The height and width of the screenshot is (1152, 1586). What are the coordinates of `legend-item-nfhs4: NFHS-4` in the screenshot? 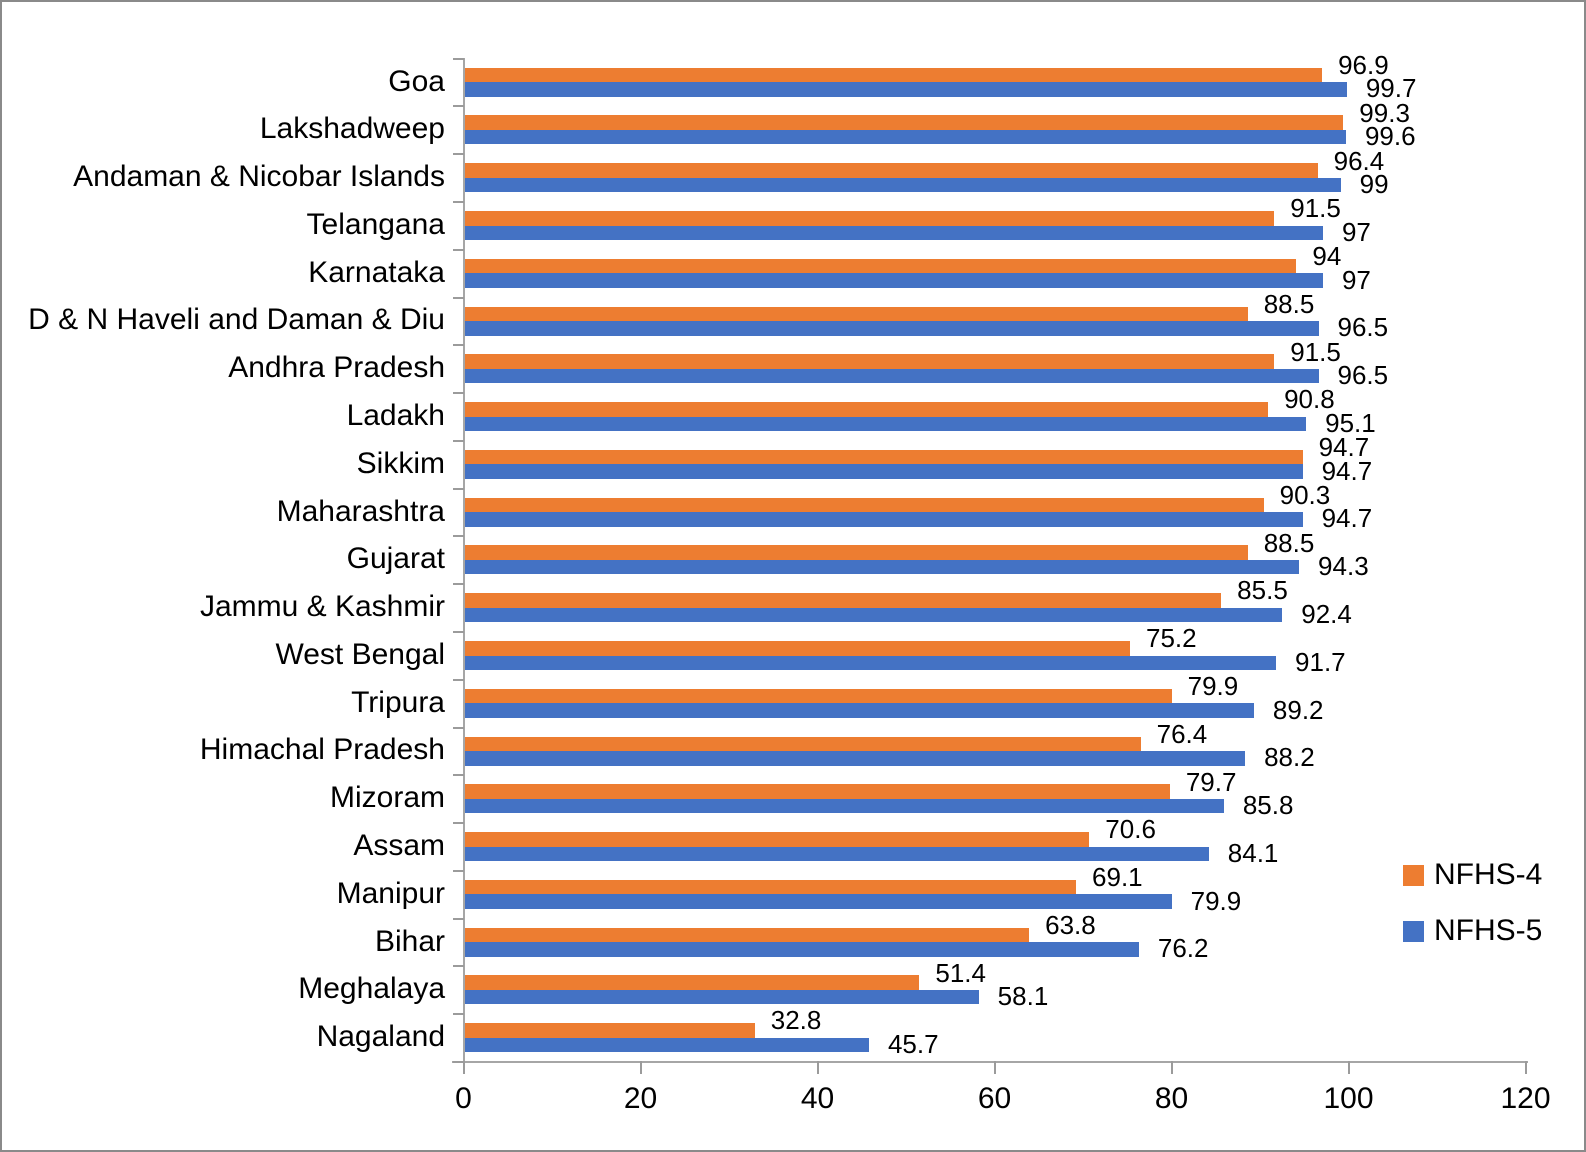 It's located at (1472, 875).